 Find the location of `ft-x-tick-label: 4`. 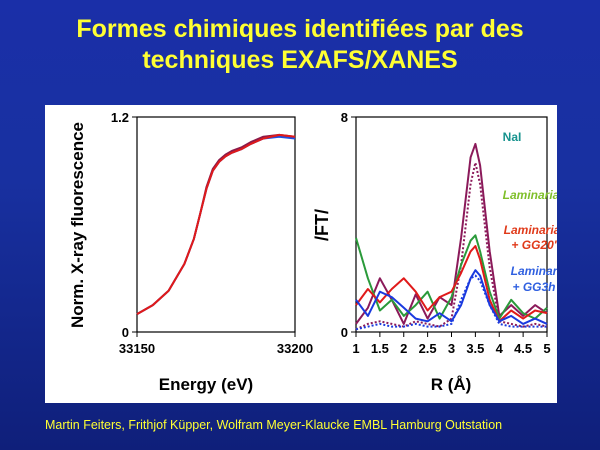

ft-x-tick-label: 4 is located at coordinates (500, 348).